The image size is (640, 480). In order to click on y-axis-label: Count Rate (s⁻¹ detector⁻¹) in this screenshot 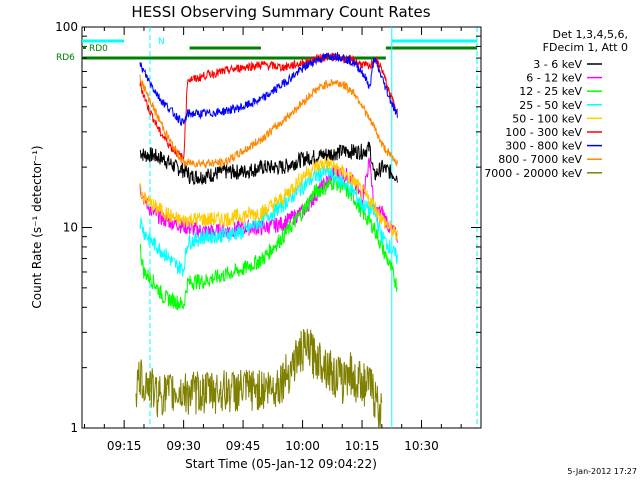, I will do `click(37, 226)`.